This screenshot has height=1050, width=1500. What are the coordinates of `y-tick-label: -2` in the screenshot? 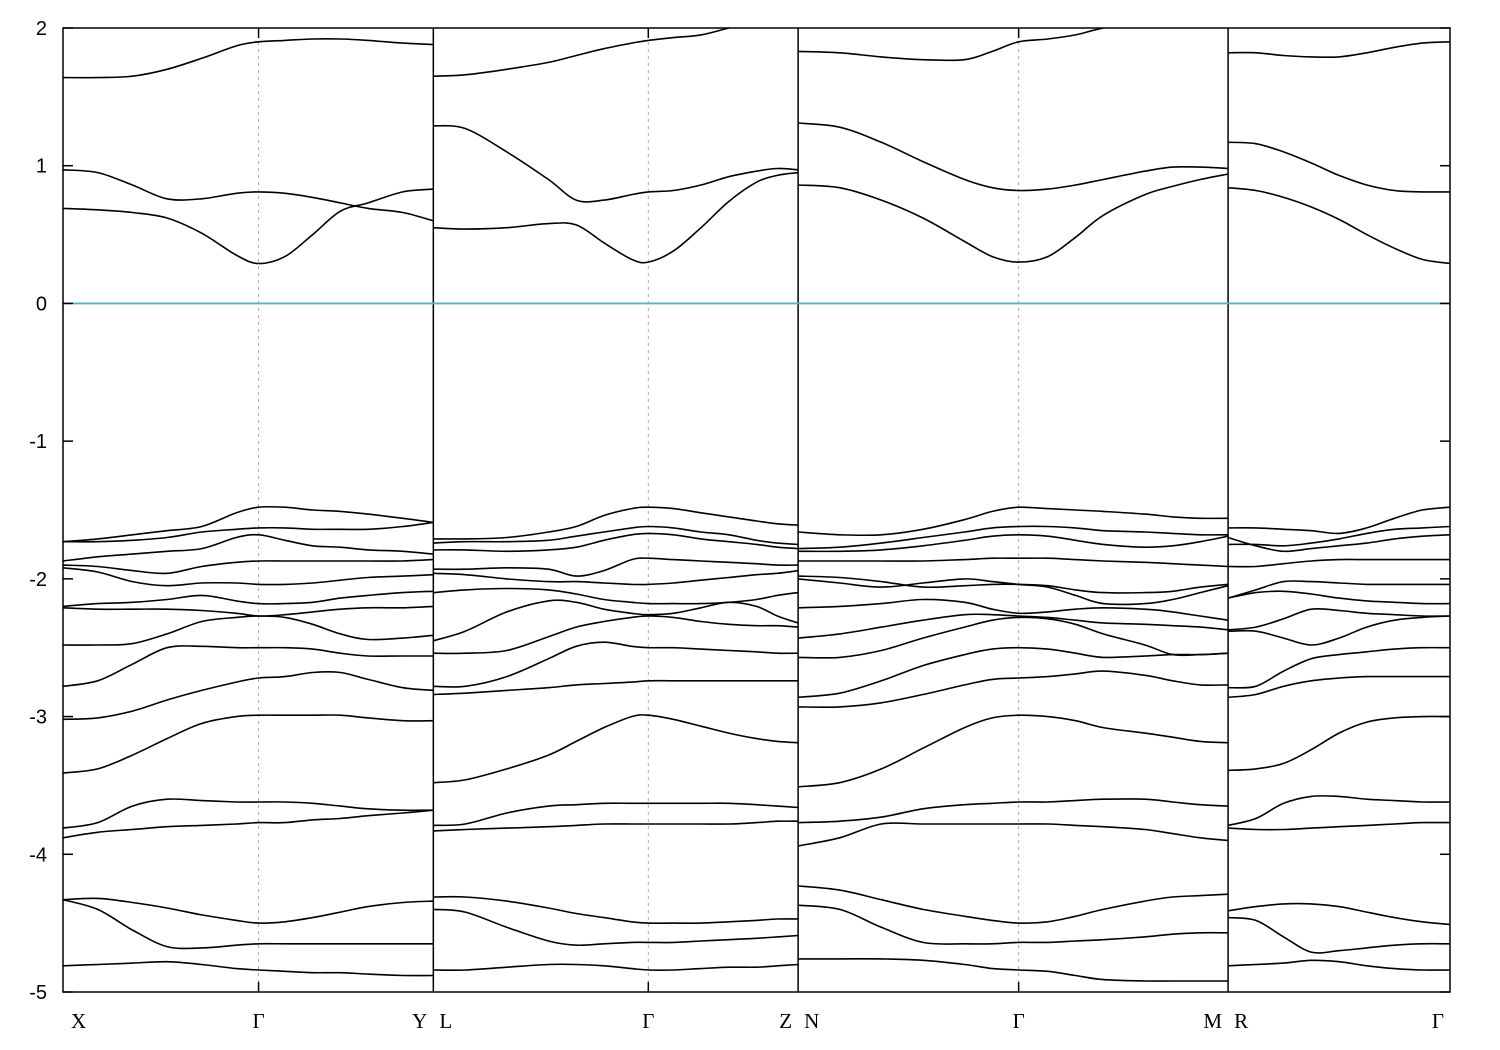 It's located at (38, 580).